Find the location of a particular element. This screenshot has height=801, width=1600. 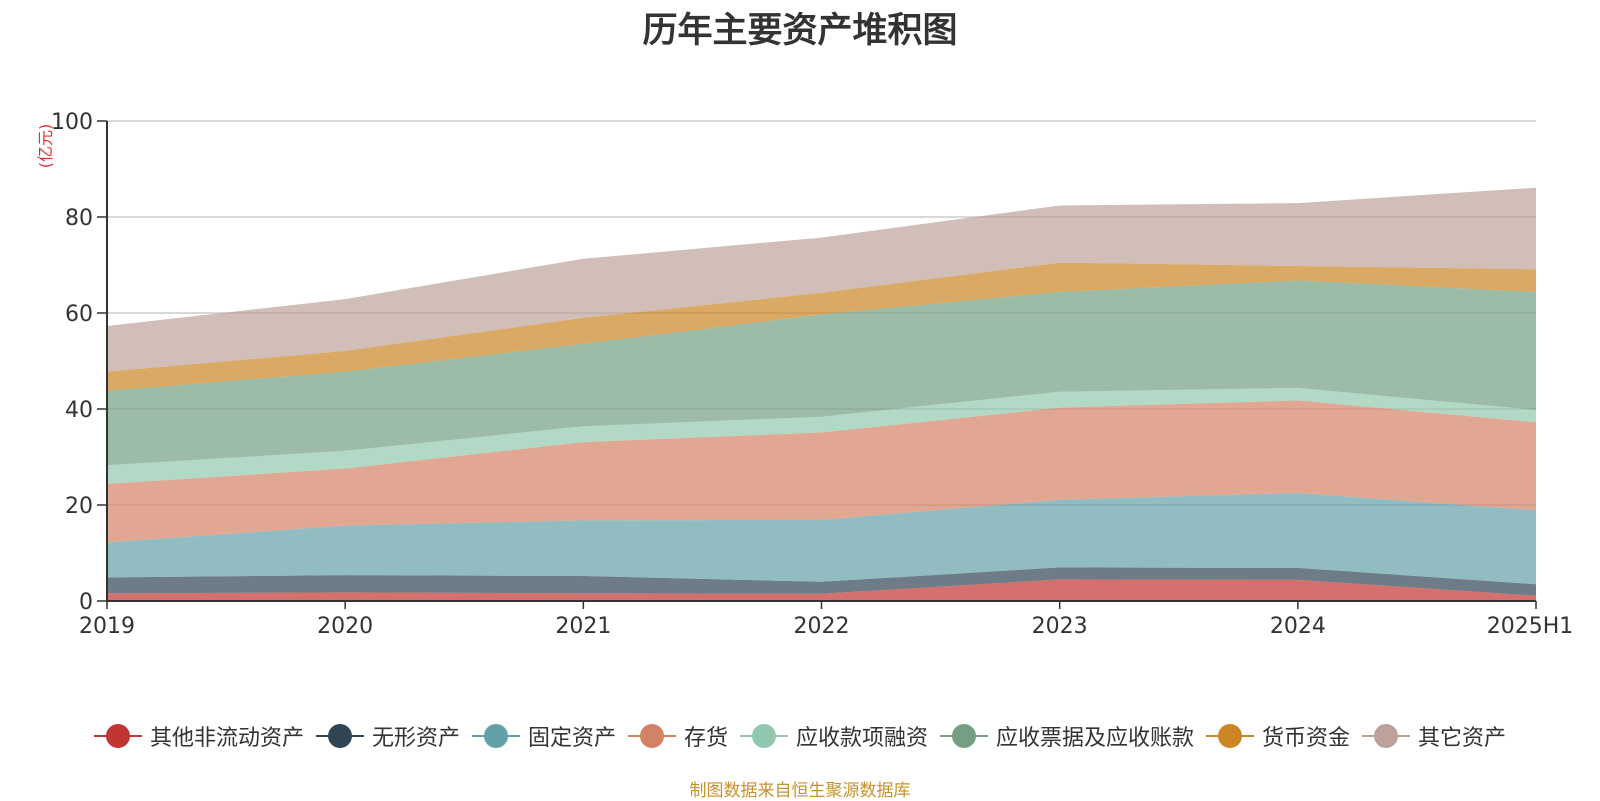

legend-label: 存货 is located at coordinates (705, 738).